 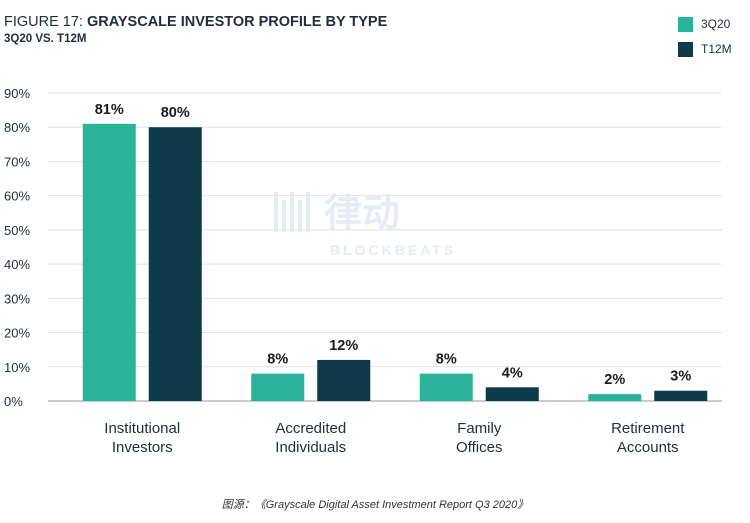 What do you see at coordinates (13, 401) in the screenshot?
I see `y-tick-label: 0%` at bounding box center [13, 401].